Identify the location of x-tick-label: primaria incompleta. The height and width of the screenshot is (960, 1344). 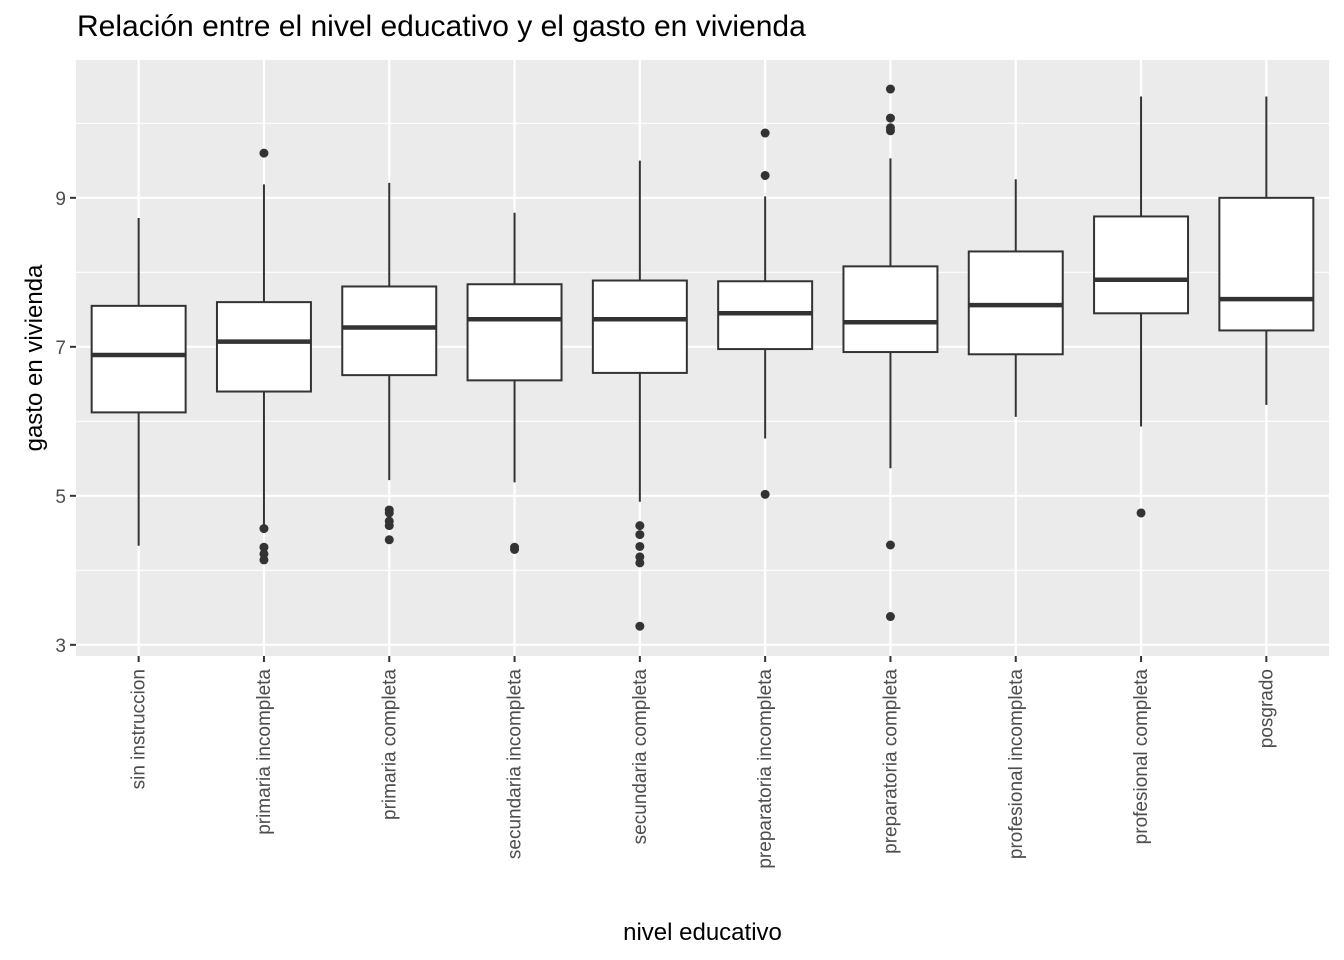
(264, 752).